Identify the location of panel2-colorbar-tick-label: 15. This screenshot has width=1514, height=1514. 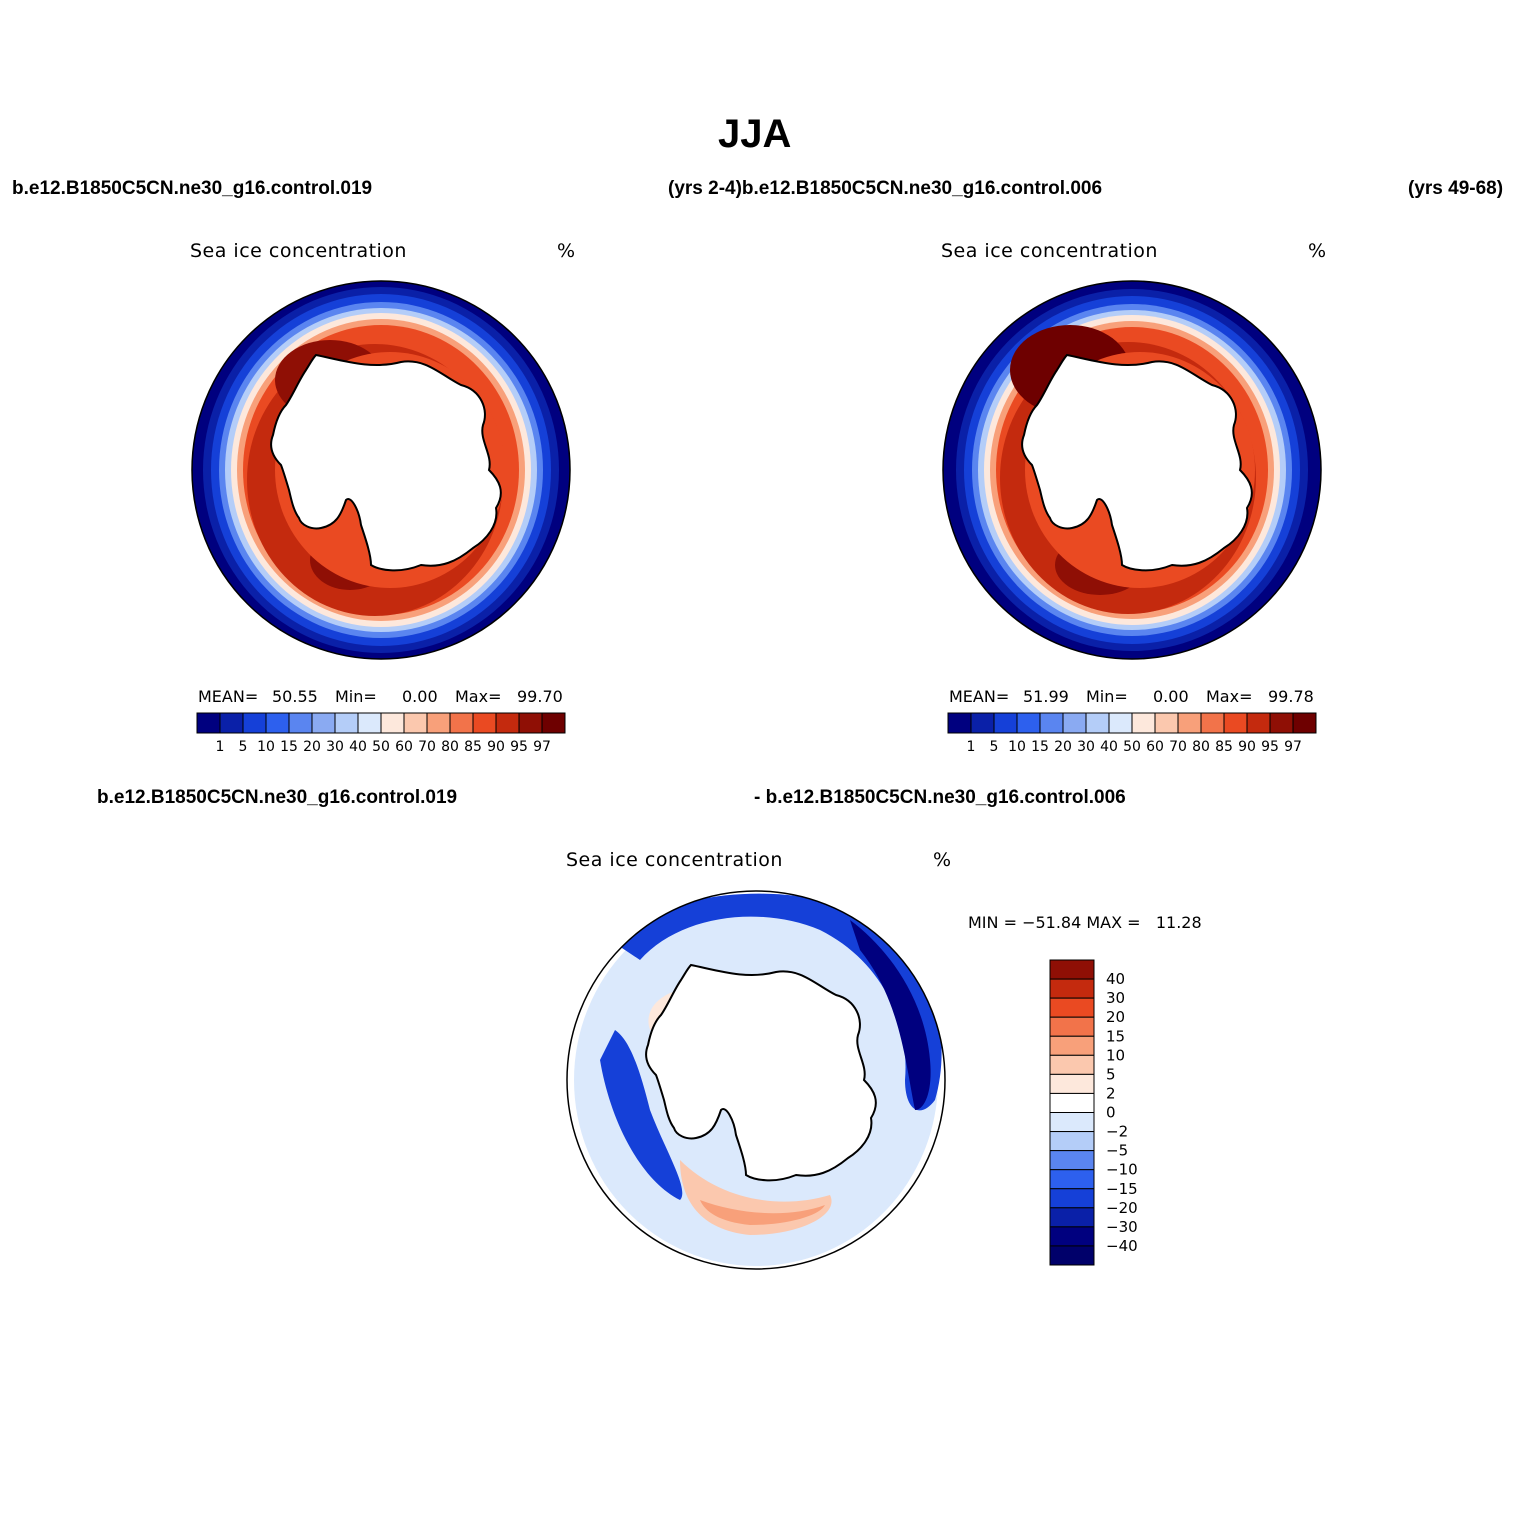
(1040, 747).